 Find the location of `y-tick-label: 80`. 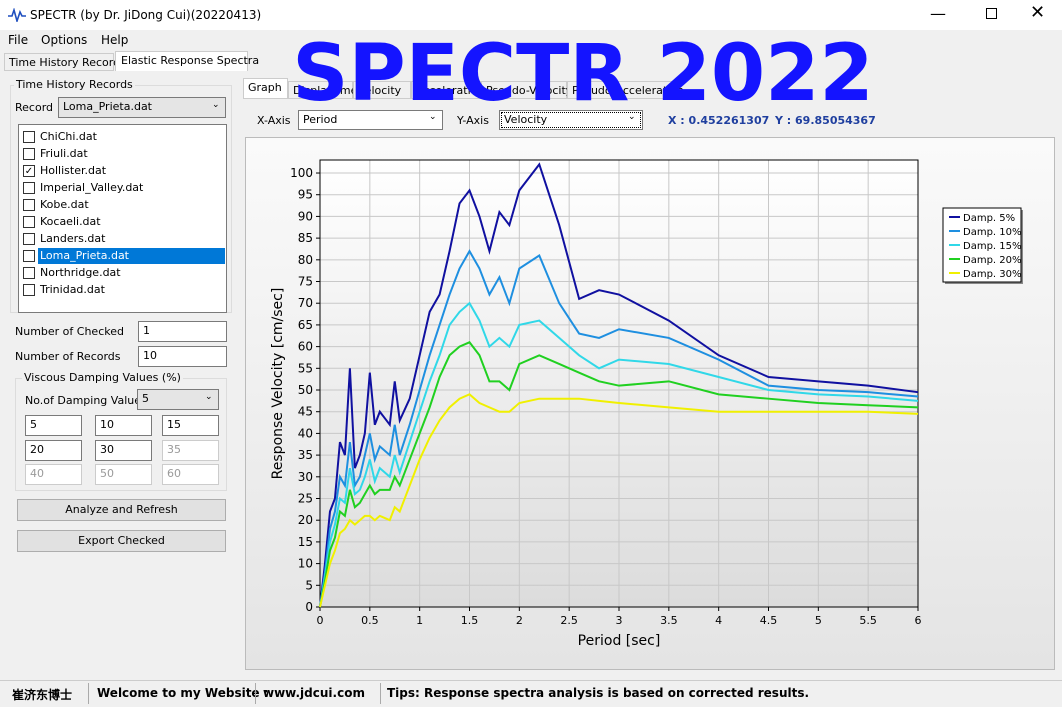

y-tick-label: 80 is located at coordinates (305, 260).